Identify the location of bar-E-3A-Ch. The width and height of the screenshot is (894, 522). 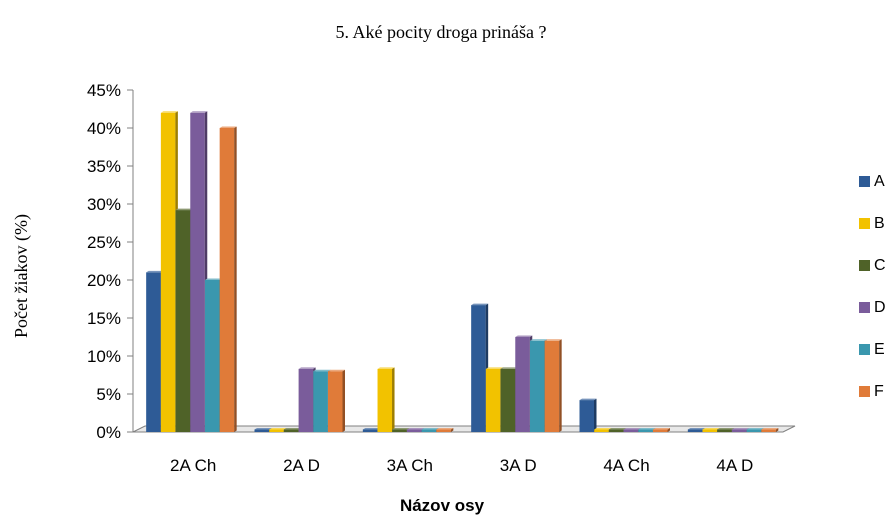
(430, 430).